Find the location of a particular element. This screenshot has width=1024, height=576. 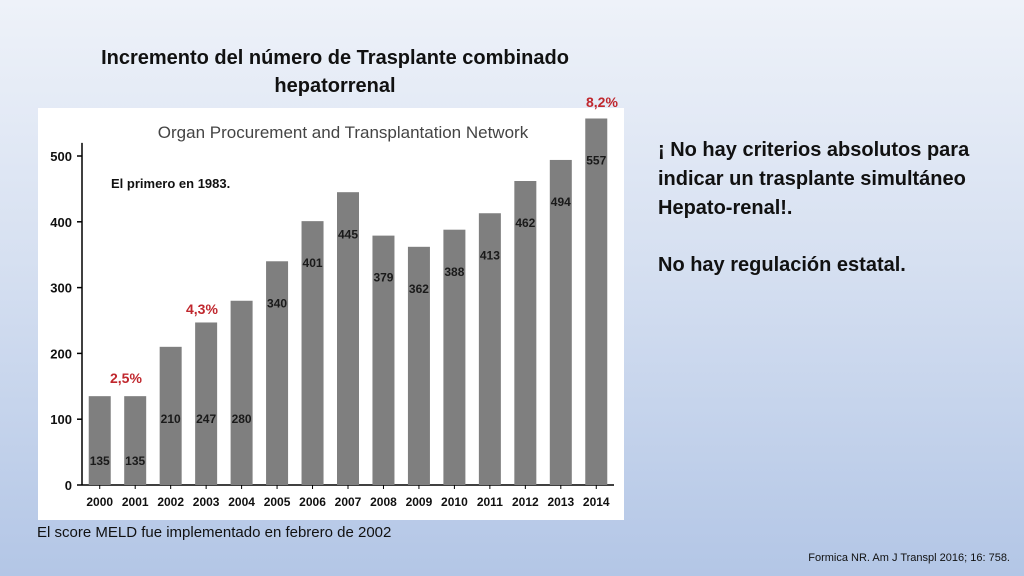

x-tick-label-2012: 2012 is located at coordinates (525, 502).